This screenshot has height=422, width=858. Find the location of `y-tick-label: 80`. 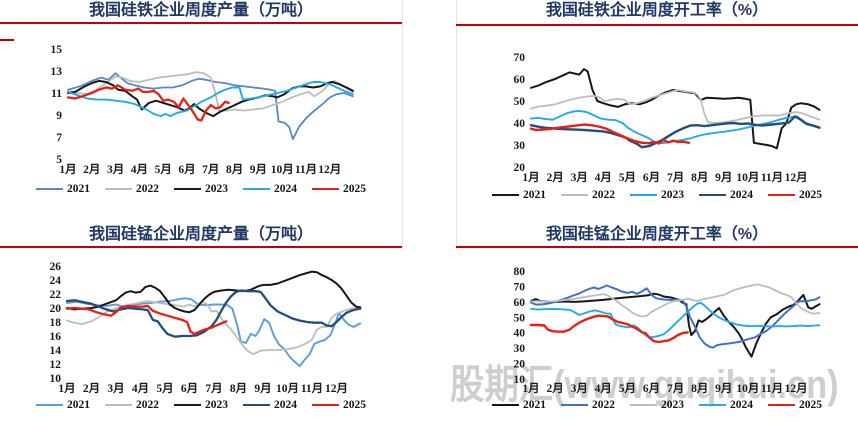

y-tick-label: 80 is located at coordinates (520, 272).